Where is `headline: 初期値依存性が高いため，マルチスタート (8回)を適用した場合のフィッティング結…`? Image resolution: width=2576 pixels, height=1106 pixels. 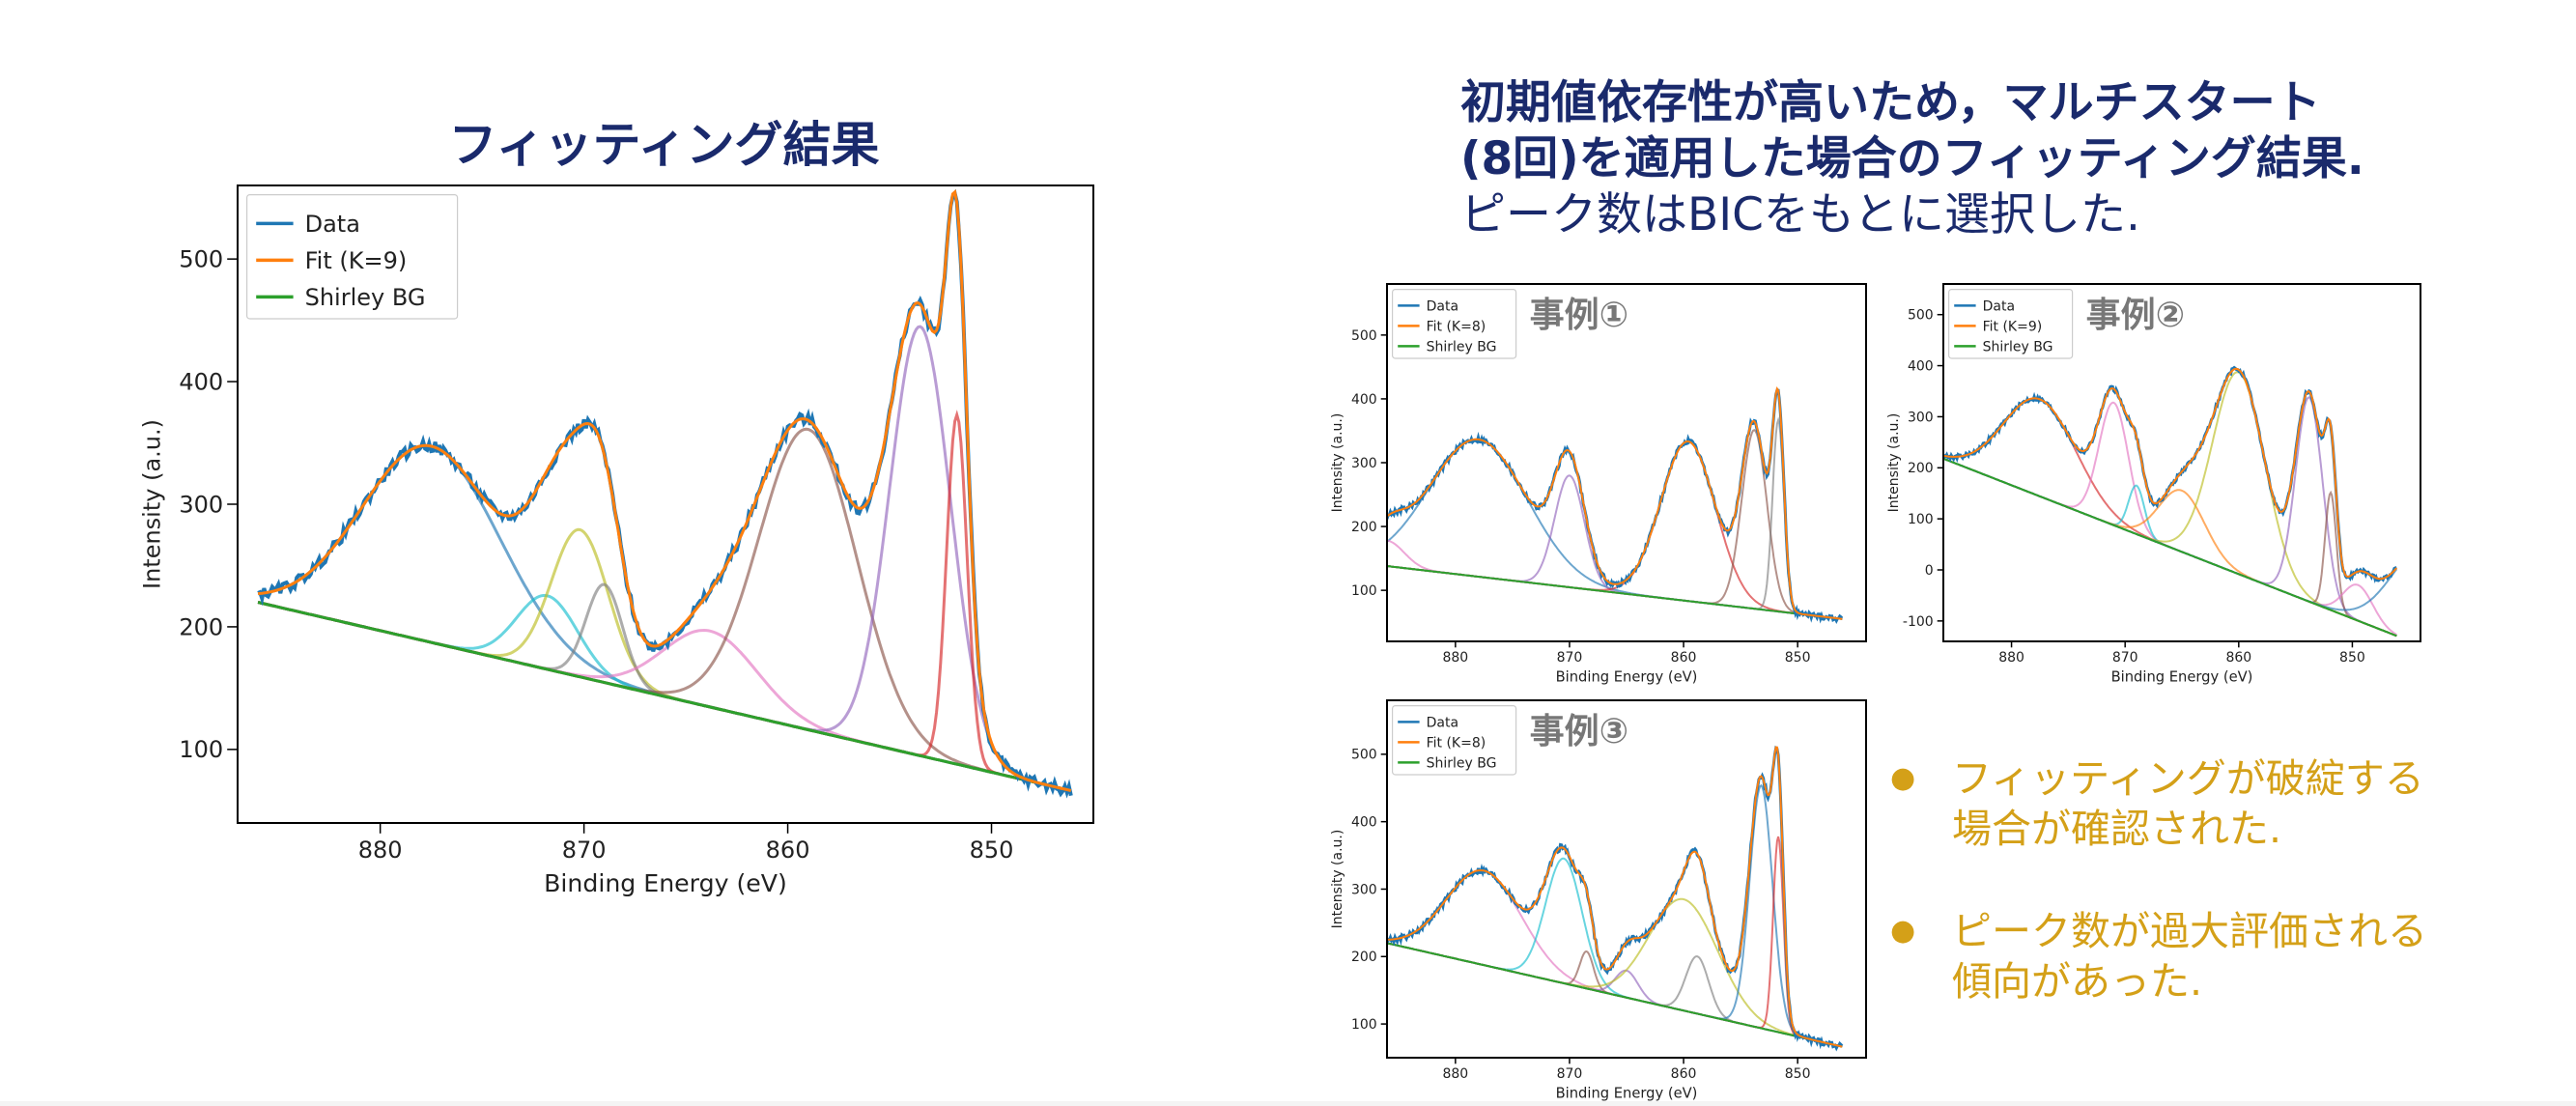
headline: 初期値依存性が高いため，マルチスタート (8回)を適用した場合のフィッティング結… is located at coordinates (1996, 159).